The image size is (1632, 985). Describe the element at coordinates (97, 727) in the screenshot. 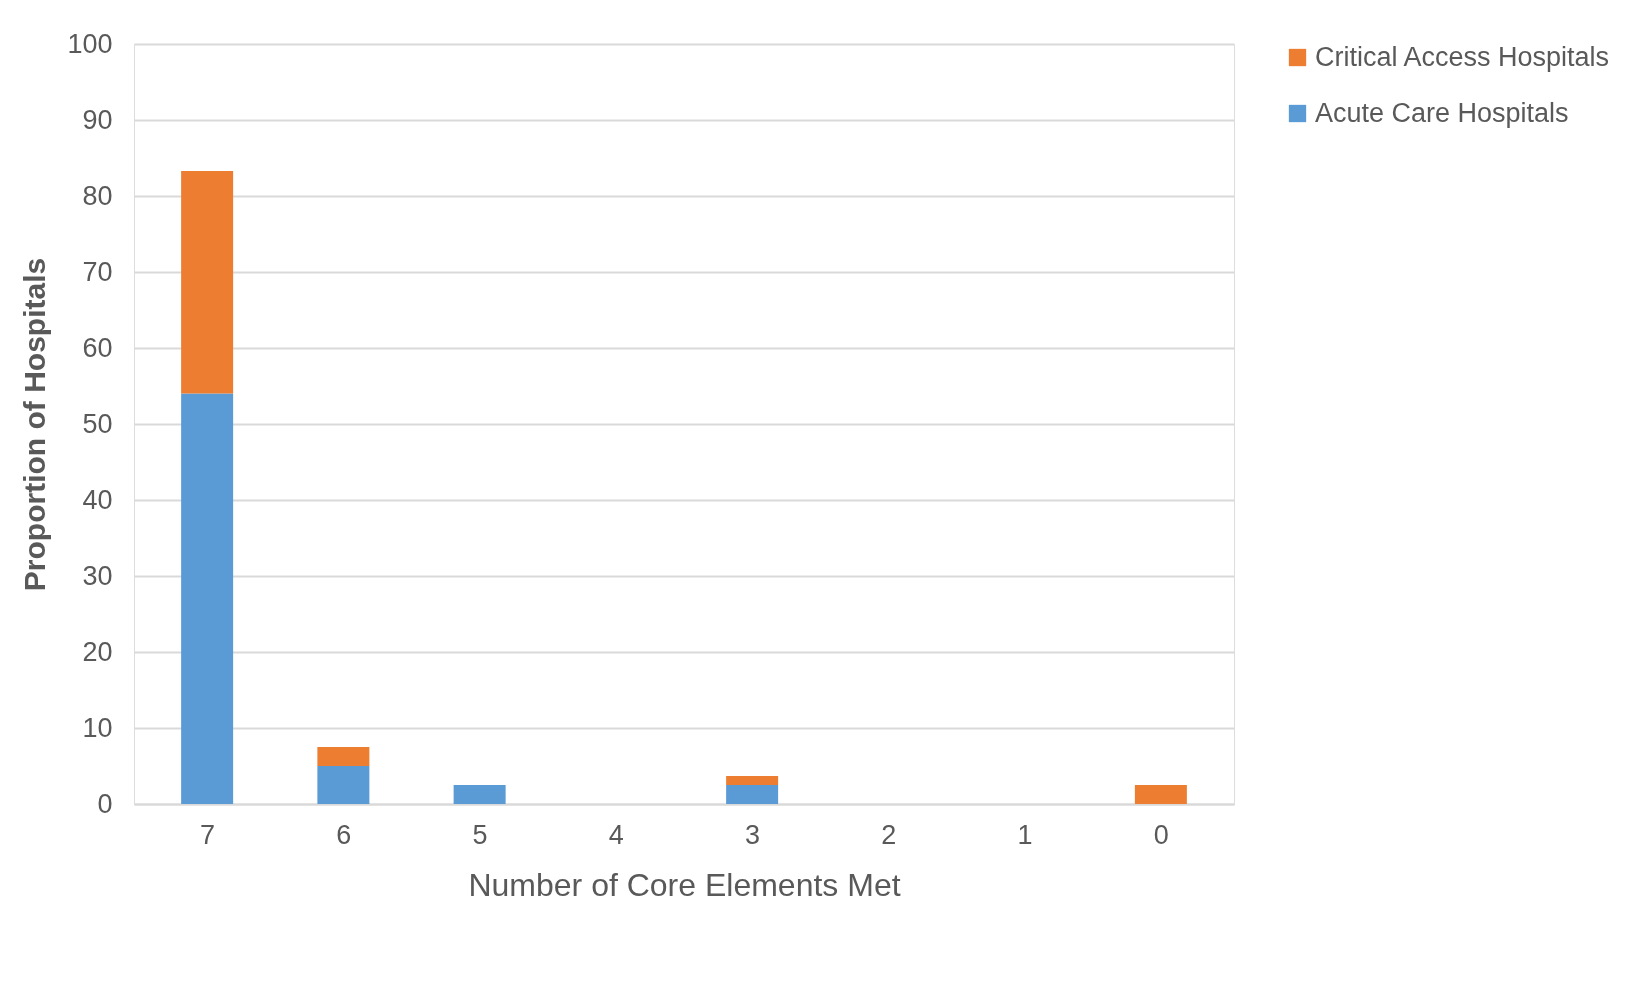

I see `y-tick-label: 10` at that location.